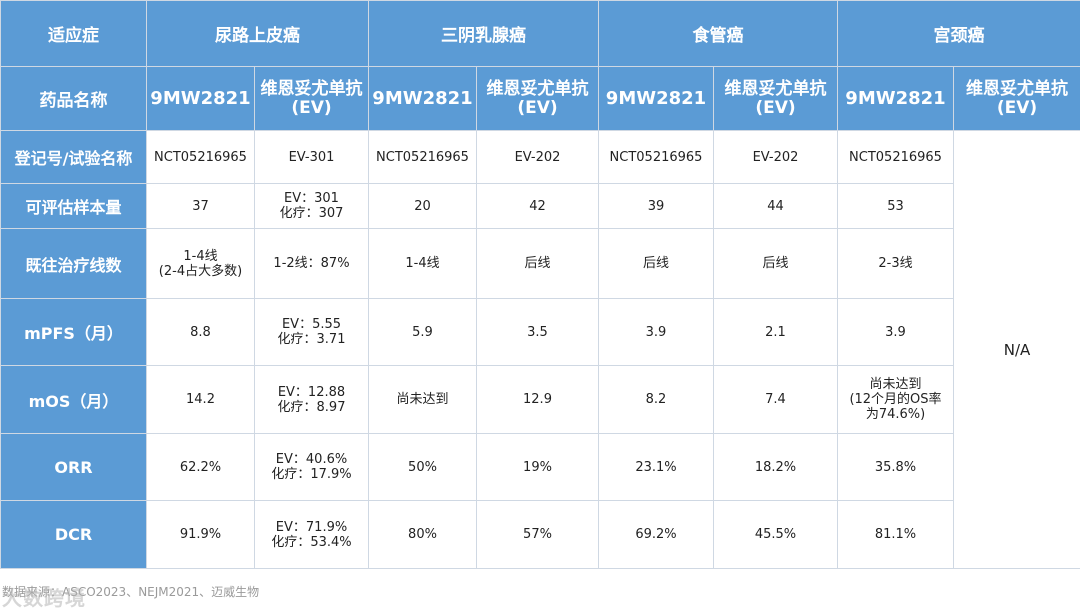 This screenshot has width=1080, height=615. I want to click on not-available-cell: N/A, so click(1016, 349).